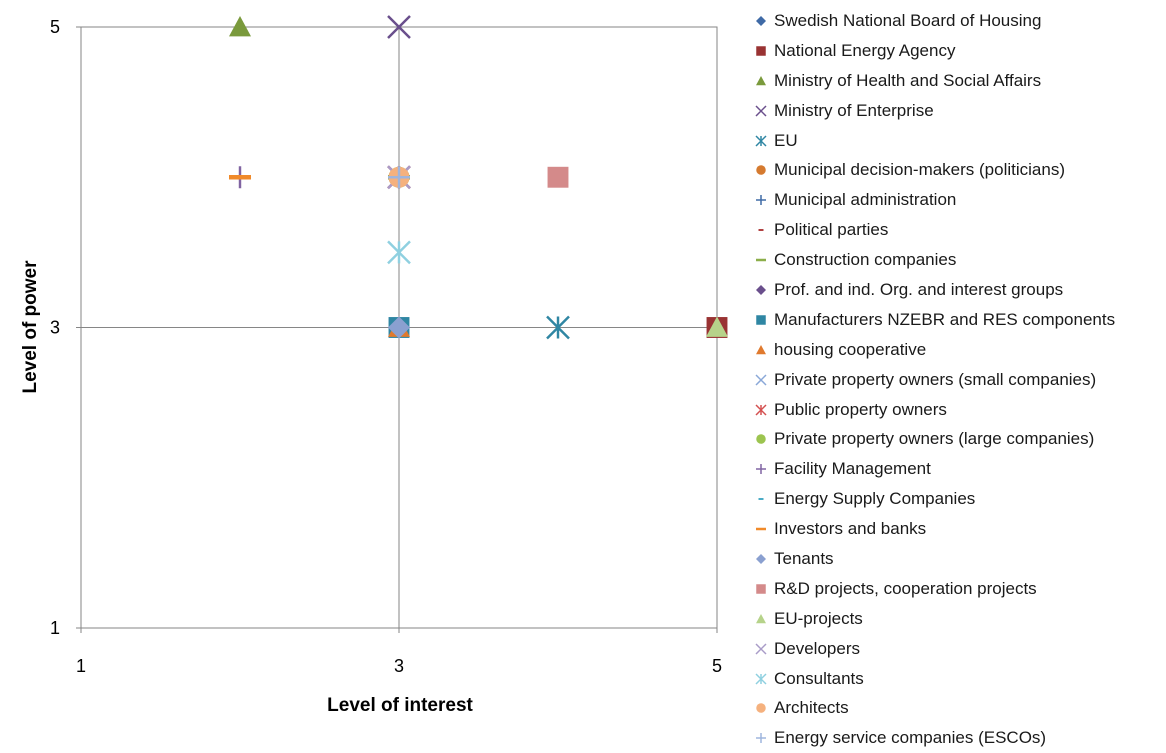 The image size is (1166, 753). I want to click on legend-label: Public property owners, so click(860, 409).